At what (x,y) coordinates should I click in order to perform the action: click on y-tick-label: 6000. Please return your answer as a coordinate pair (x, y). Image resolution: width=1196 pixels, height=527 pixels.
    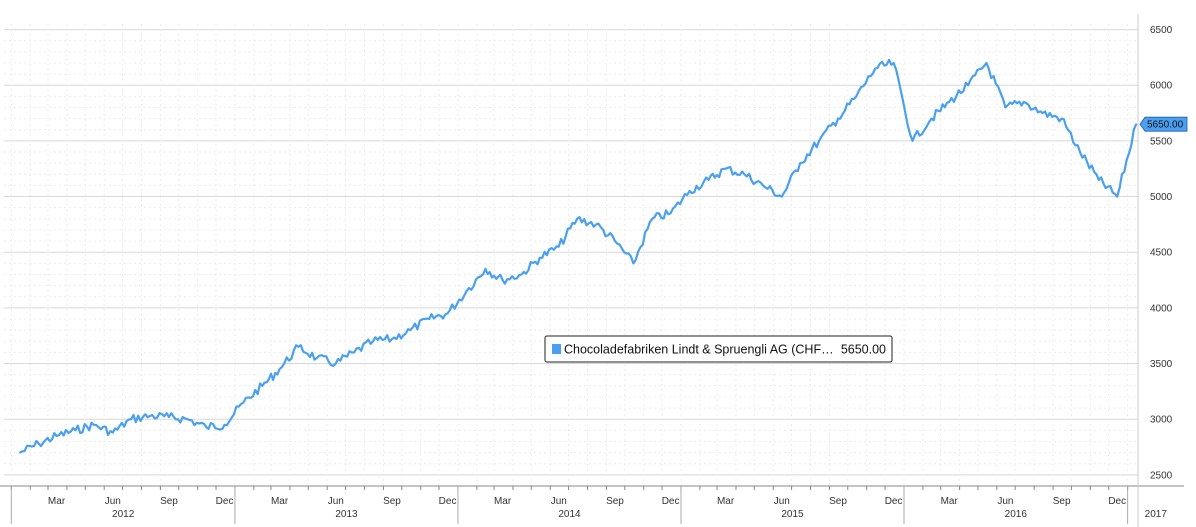
    Looking at the image, I should click on (1161, 86).